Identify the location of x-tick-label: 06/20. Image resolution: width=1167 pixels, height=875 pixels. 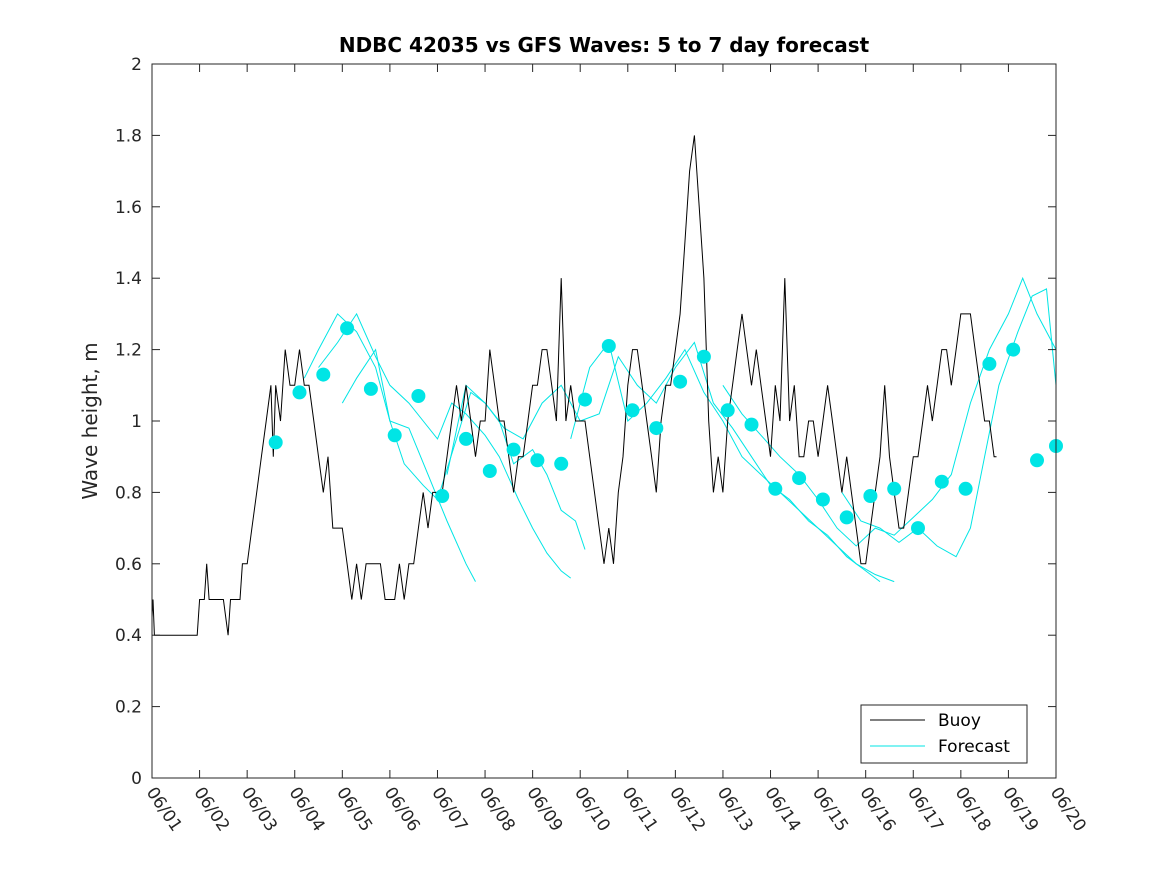
(1068, 810).